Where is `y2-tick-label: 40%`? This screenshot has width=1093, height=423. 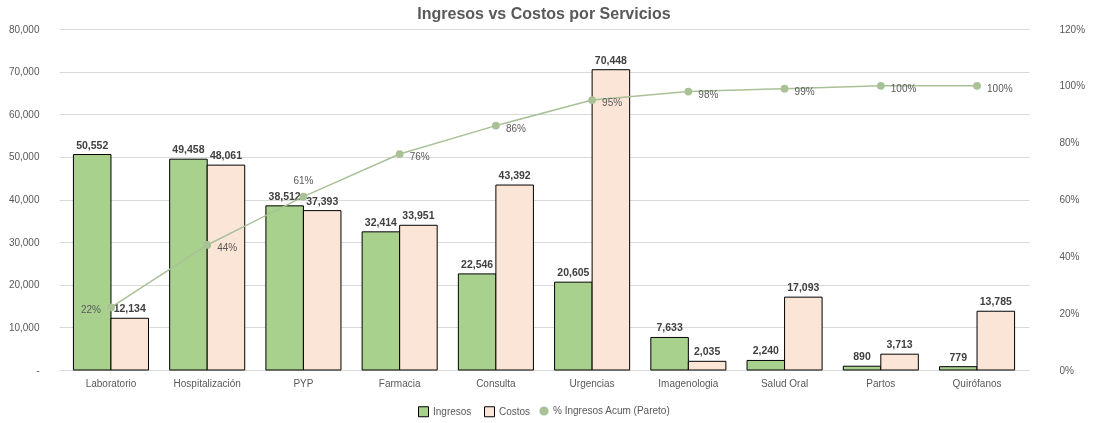 y2-tick-label: 40% is located at coordinates (1069, 256).